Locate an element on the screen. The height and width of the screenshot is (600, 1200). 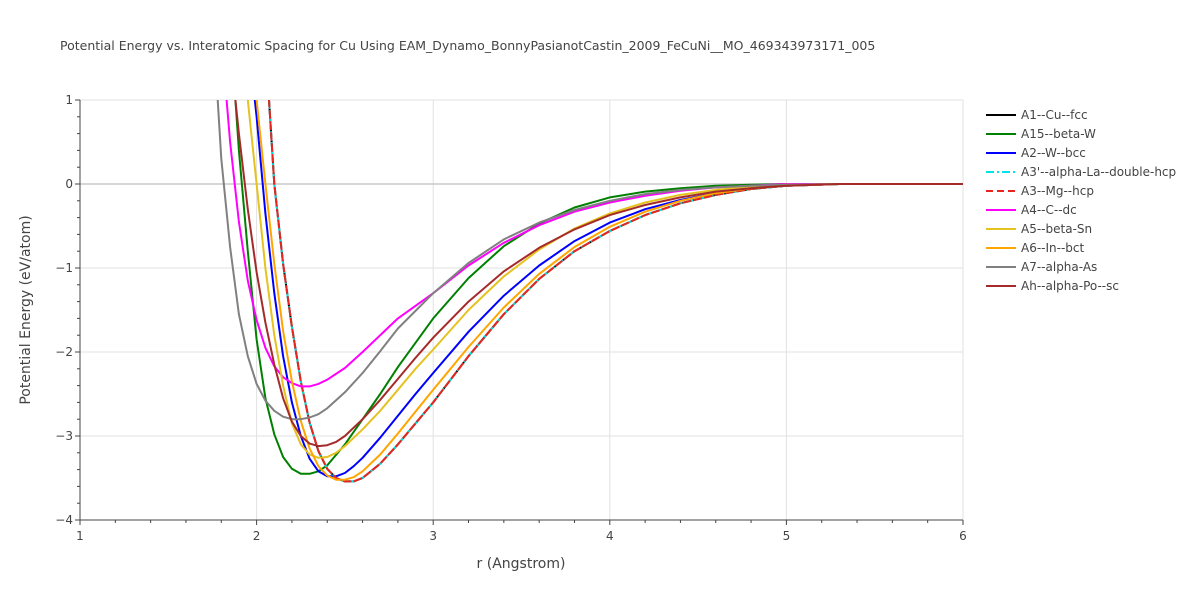
legend-label: A15--beta-W is located at coordinates (1058, 134).